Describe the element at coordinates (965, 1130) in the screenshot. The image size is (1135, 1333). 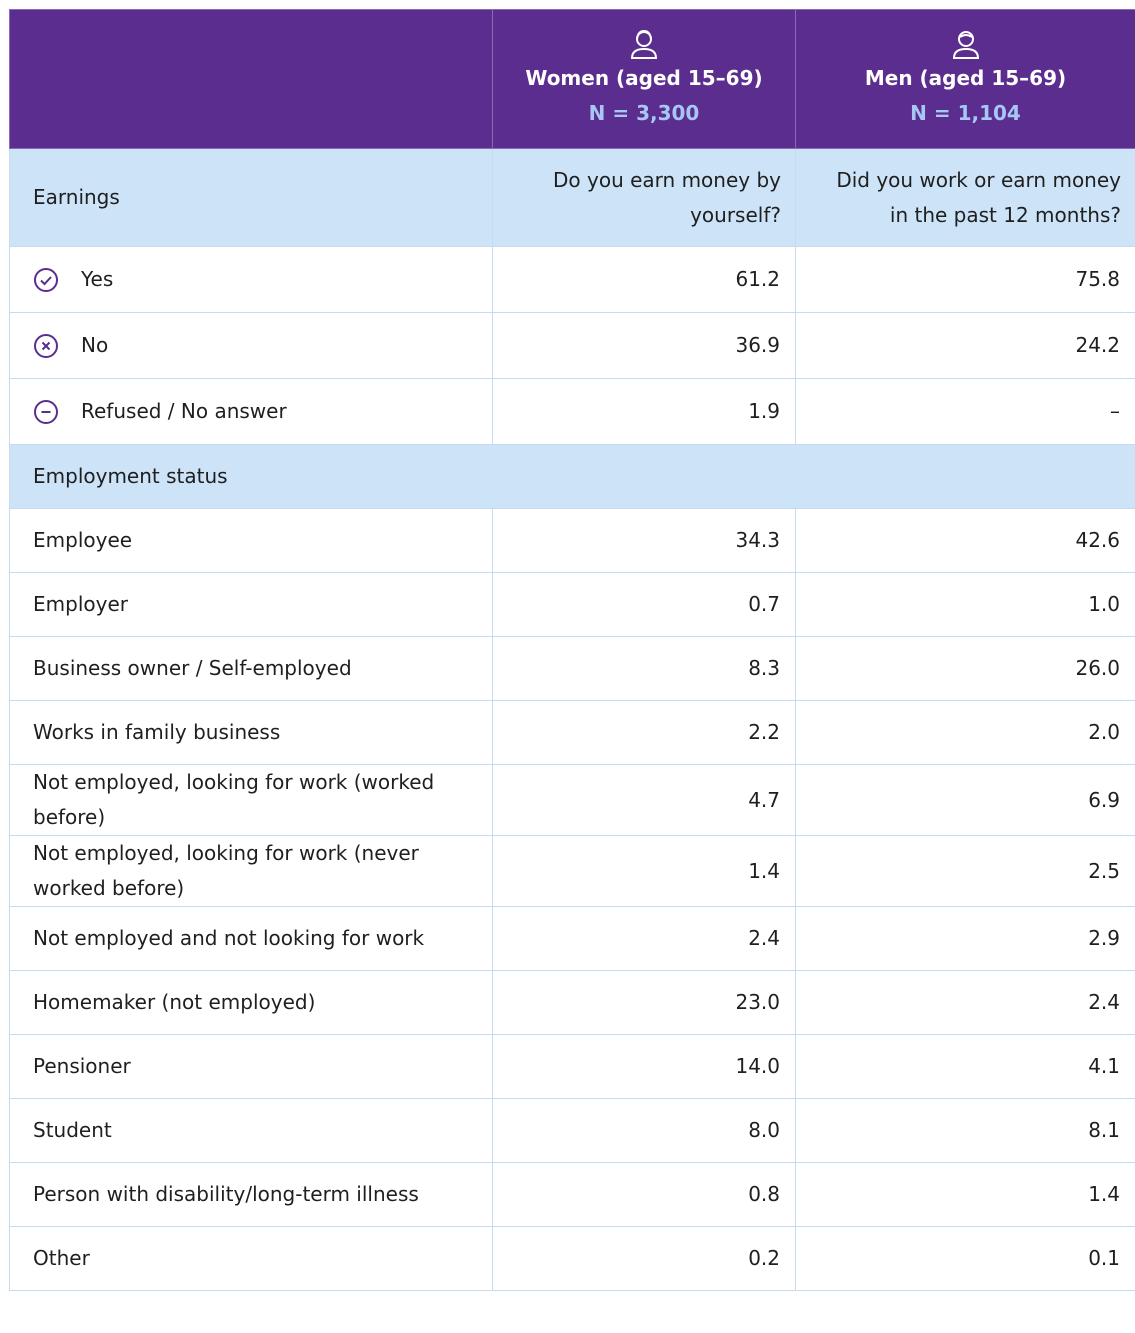
I see `value-cell: 8.1` at that location.